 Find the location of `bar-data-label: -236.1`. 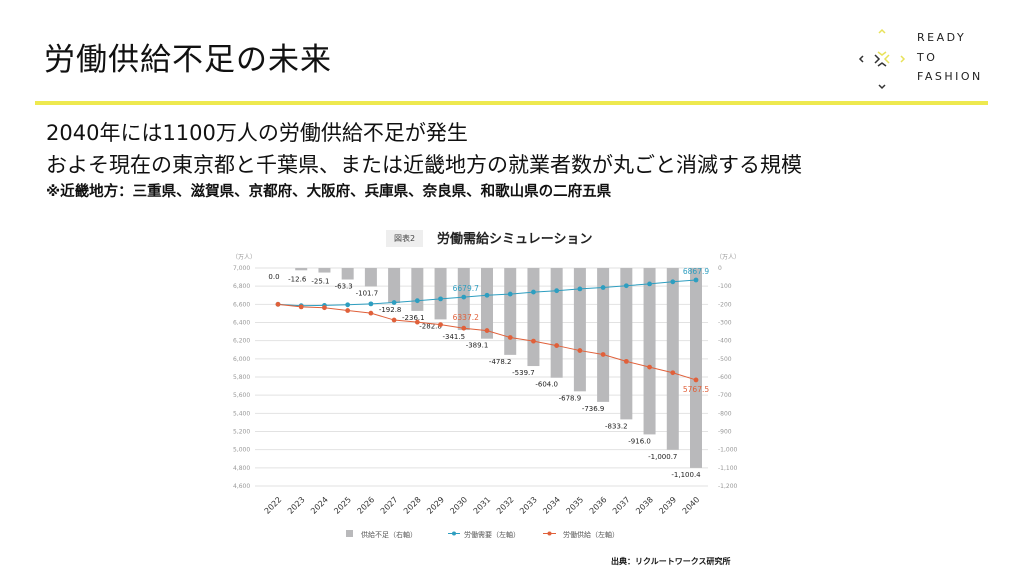

bar-data-label: -236.1 is located at coordinates (413, 318).